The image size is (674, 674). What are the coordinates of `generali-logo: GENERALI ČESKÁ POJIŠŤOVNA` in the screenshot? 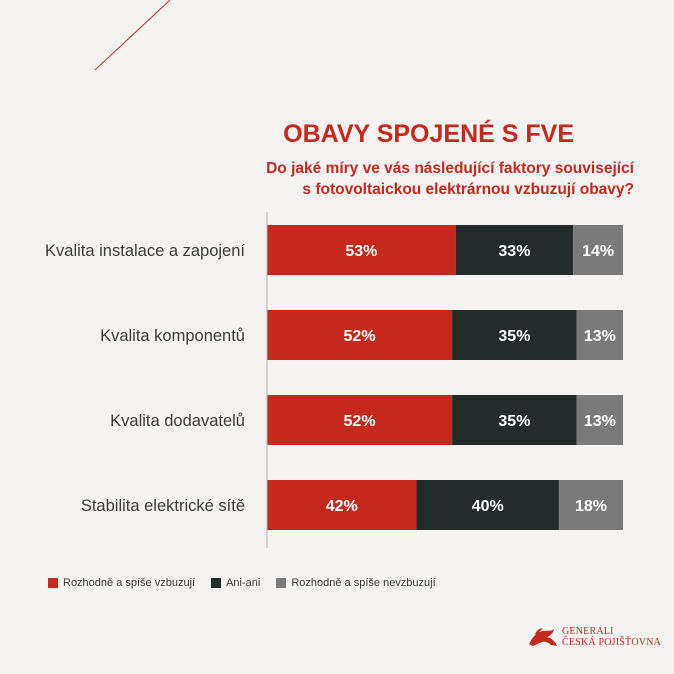 It's located at (594, 637).